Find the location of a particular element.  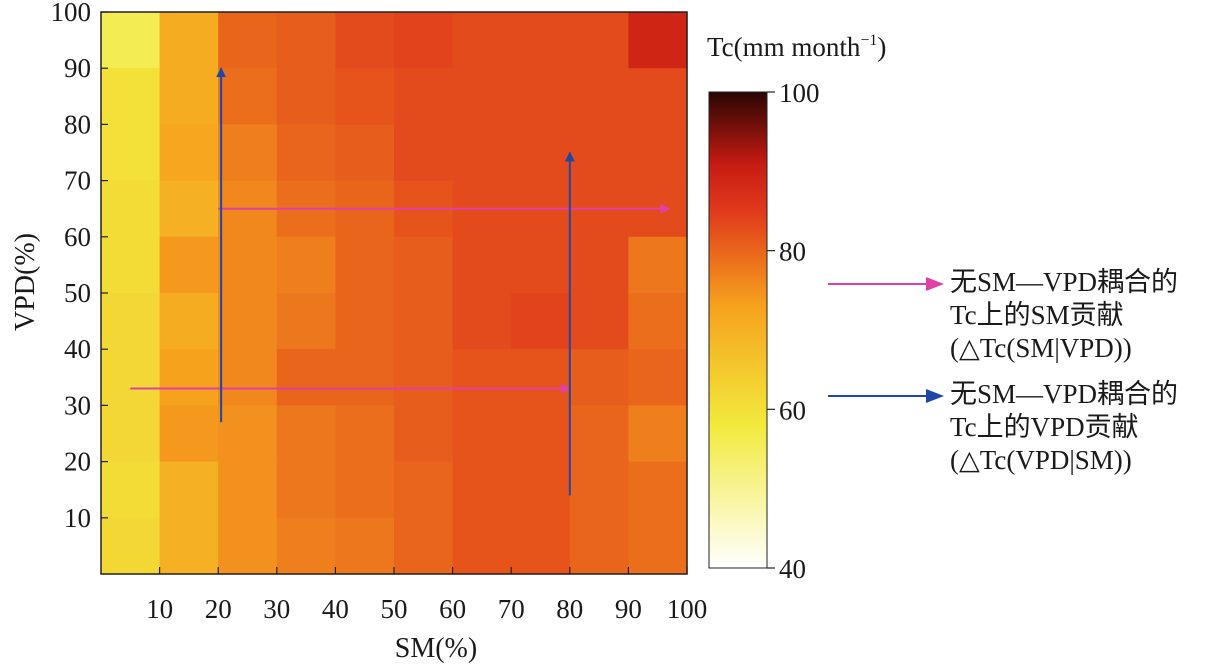

y-tick-label: 100 is located at coordinates (71, 13).